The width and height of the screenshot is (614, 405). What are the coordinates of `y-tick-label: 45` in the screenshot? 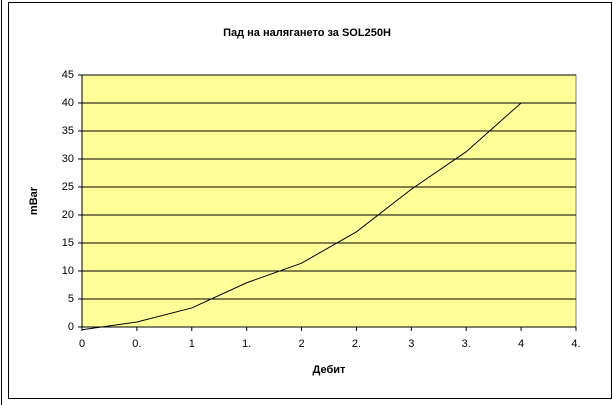 It's located at (68, 75).